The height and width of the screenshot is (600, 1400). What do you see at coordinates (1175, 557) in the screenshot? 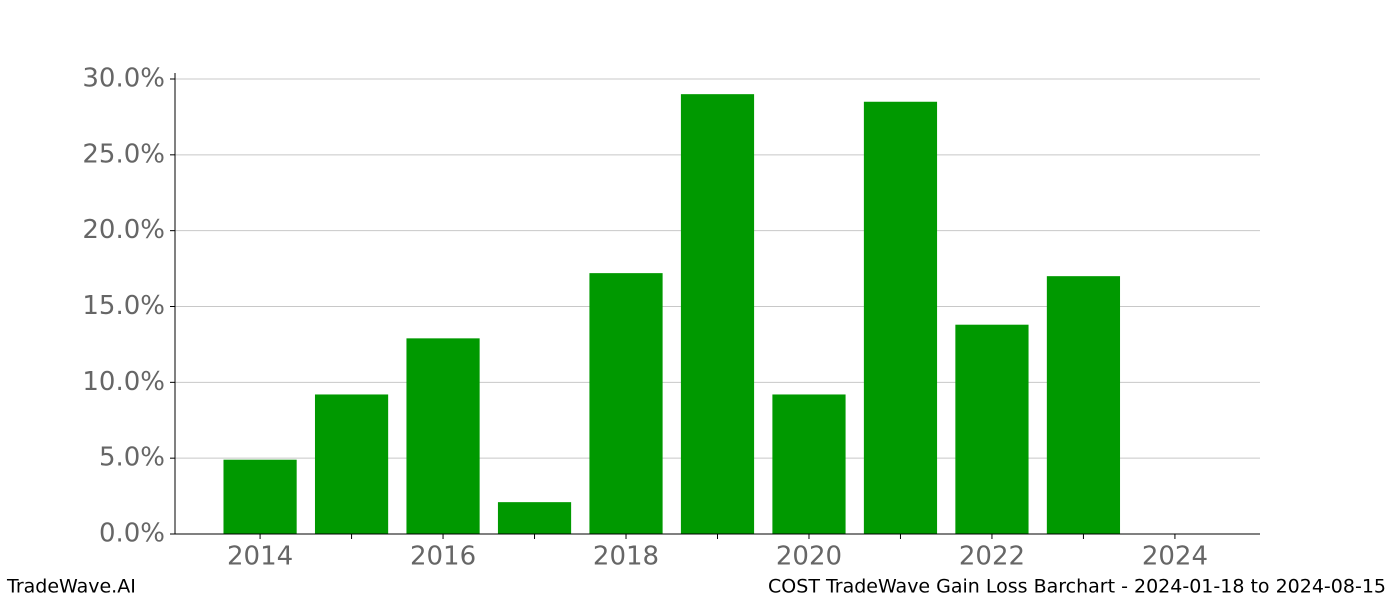
I see `x-tick-label: 2024` at bounding box center [1175, 557].